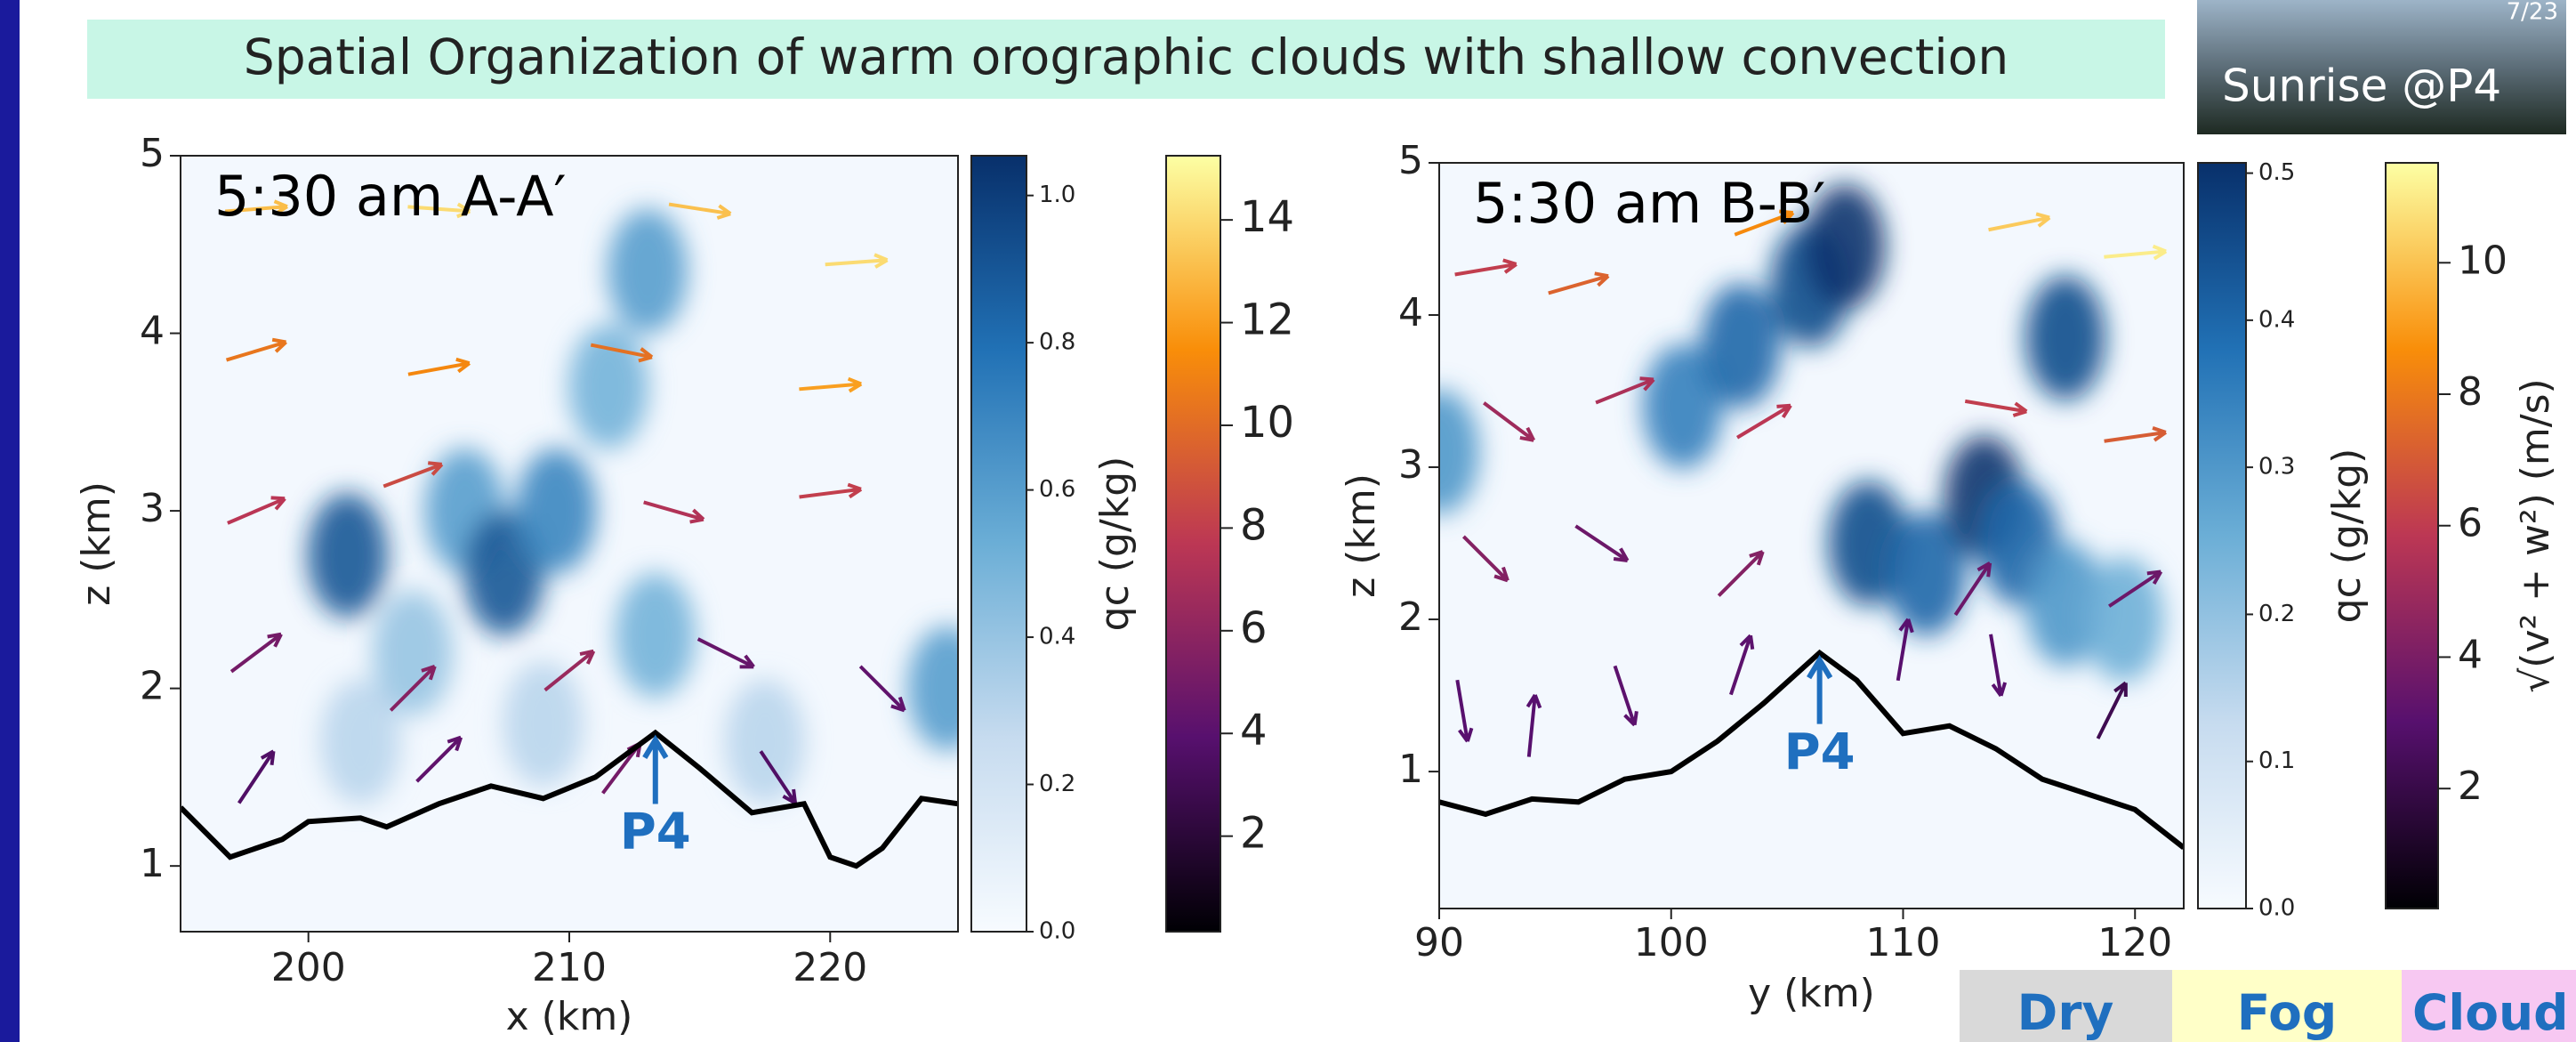 The image size is (2576, 1042). I want to click on chart-title: 5:30 am A-A′, so click(390, 196).